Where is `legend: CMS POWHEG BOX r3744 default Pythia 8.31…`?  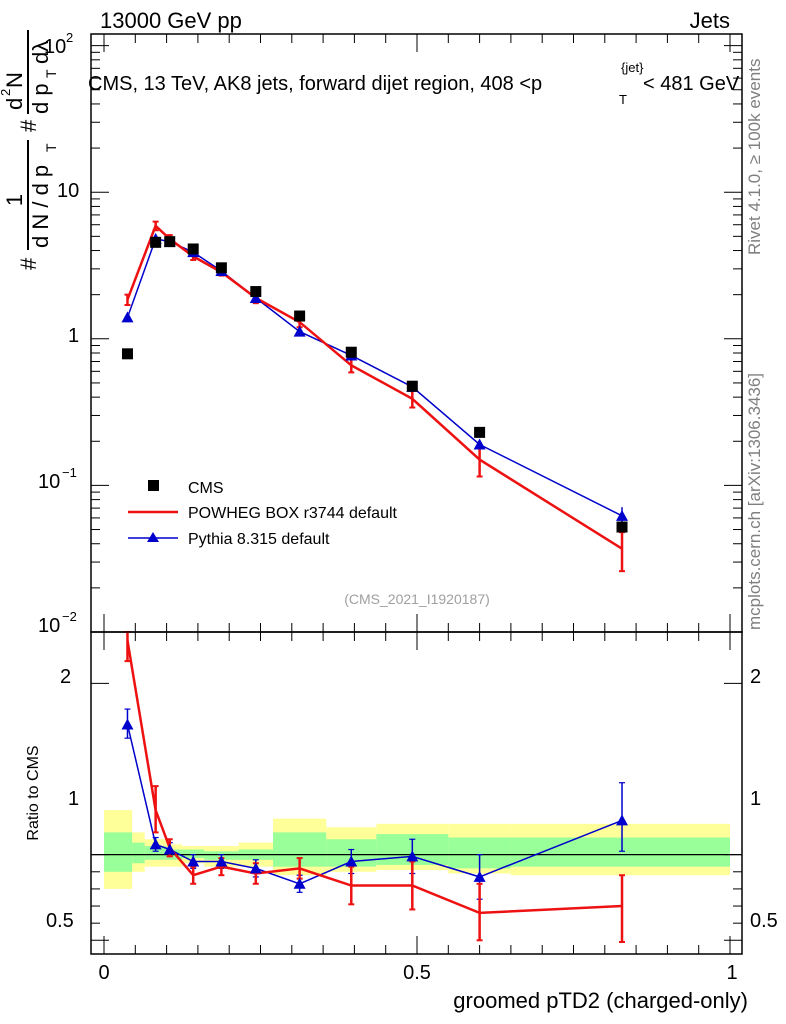
legend: CMS POWHEG BOX r3744 default Pythia 8.31… is located at coordinates (263, 514).